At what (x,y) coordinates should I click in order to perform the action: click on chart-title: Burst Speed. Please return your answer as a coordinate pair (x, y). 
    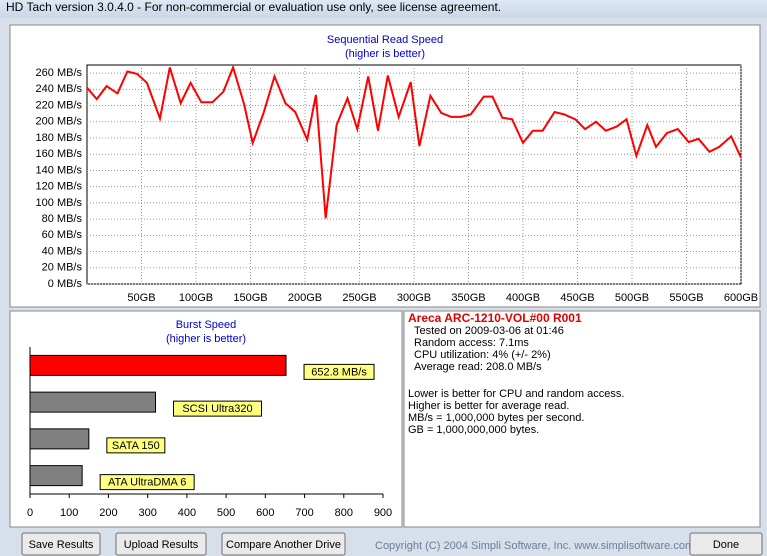
    Looking at the image, I should click on (206, 325).